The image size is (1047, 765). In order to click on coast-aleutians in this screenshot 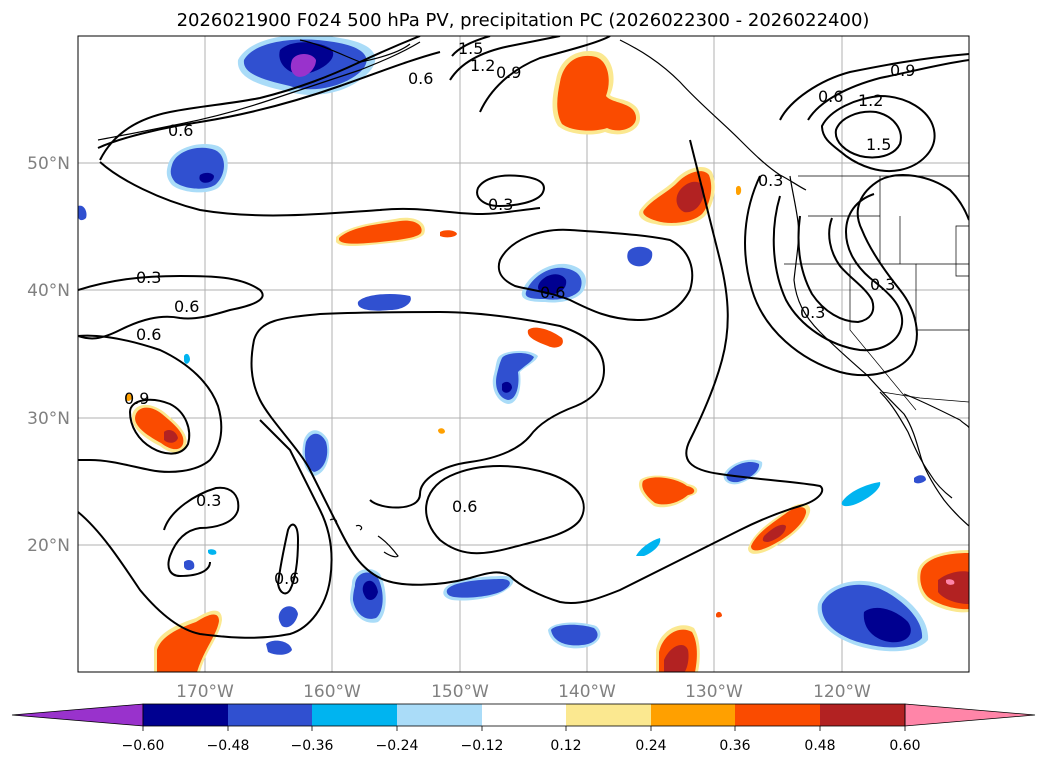, I will do `click(259, 91)`.